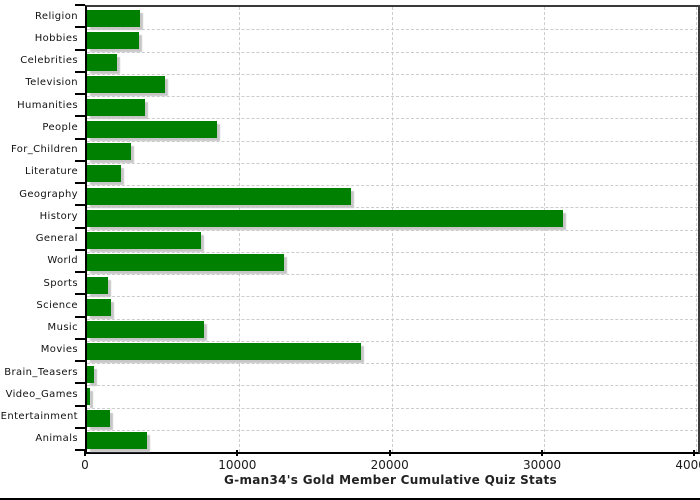 The image size is (700, 500). What do you see at coordinates (56, 38) in the screenshot?
I see `category-label: Hobbies` at bounding box center [56, 38].